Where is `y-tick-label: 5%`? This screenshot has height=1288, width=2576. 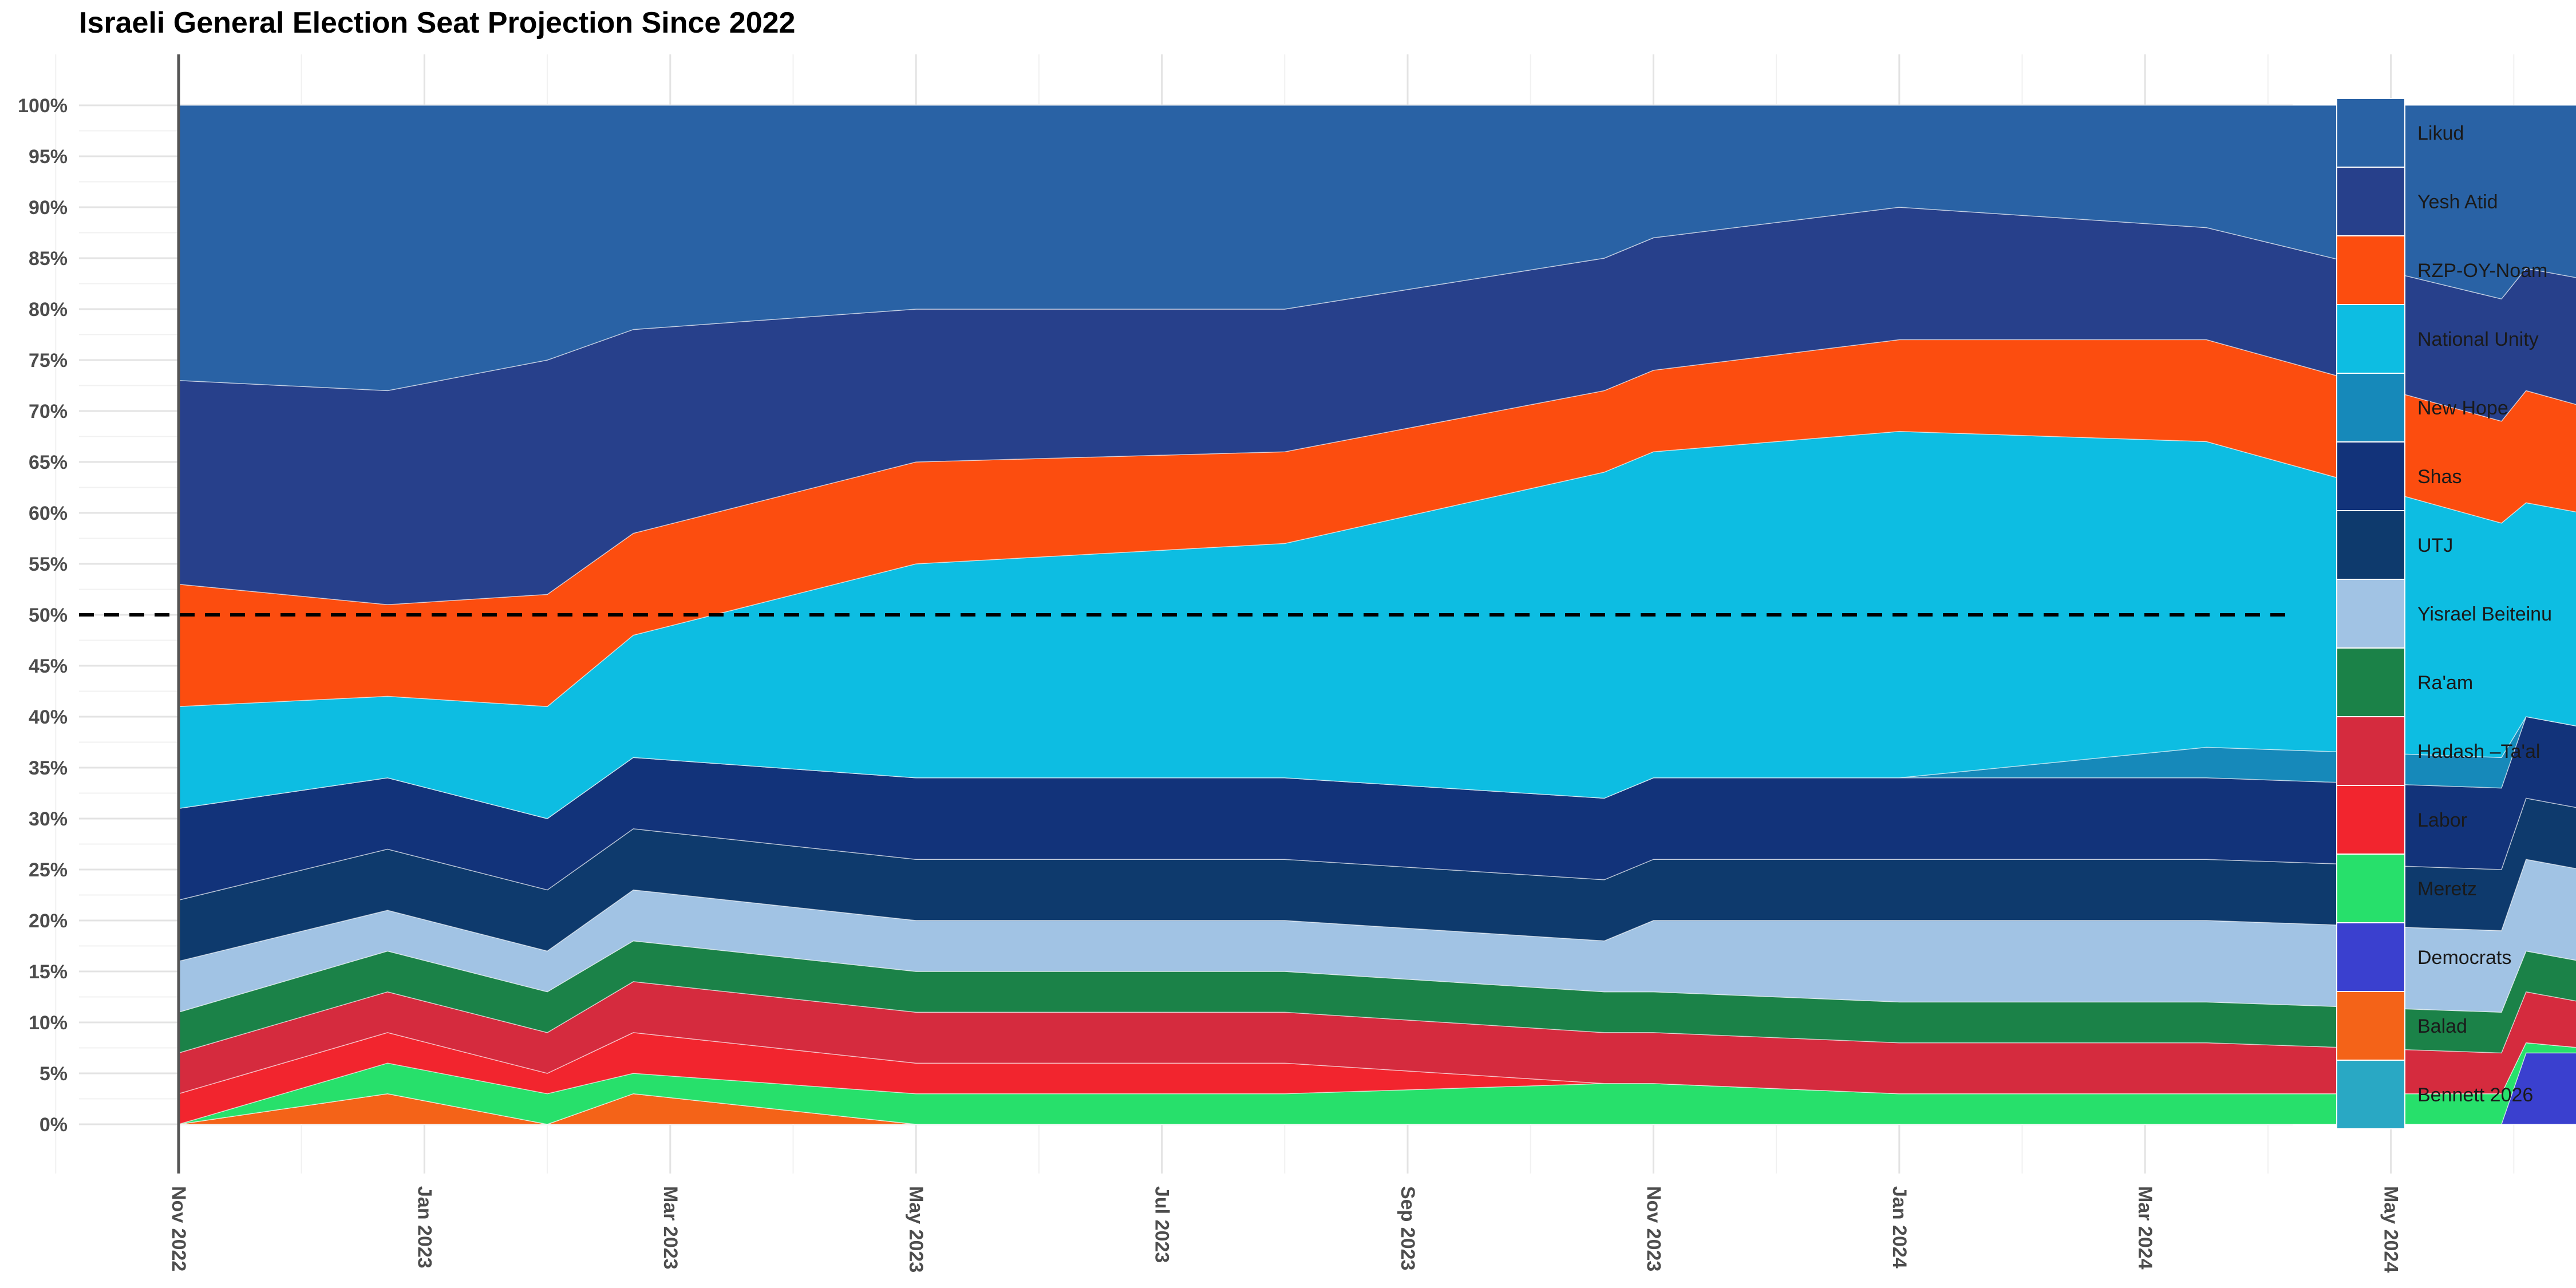
y-tick-label: 5% is located at coordinates (53, 1074).